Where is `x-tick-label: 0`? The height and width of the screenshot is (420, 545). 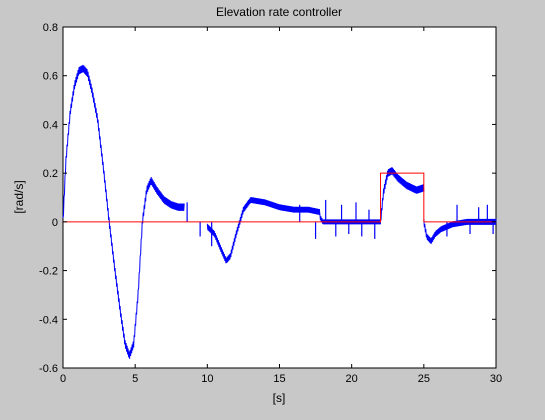 x-tick-label: 0 is located at coordinates (63, 379).